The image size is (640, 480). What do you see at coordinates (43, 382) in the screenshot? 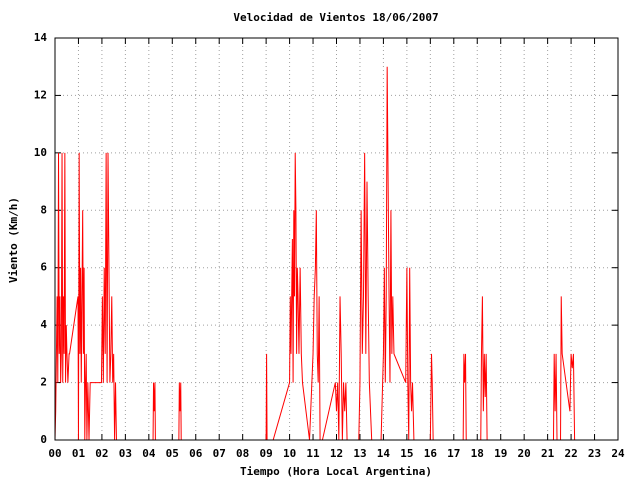
I see `y-tick-label: 2` at bounding box center [43, 382].